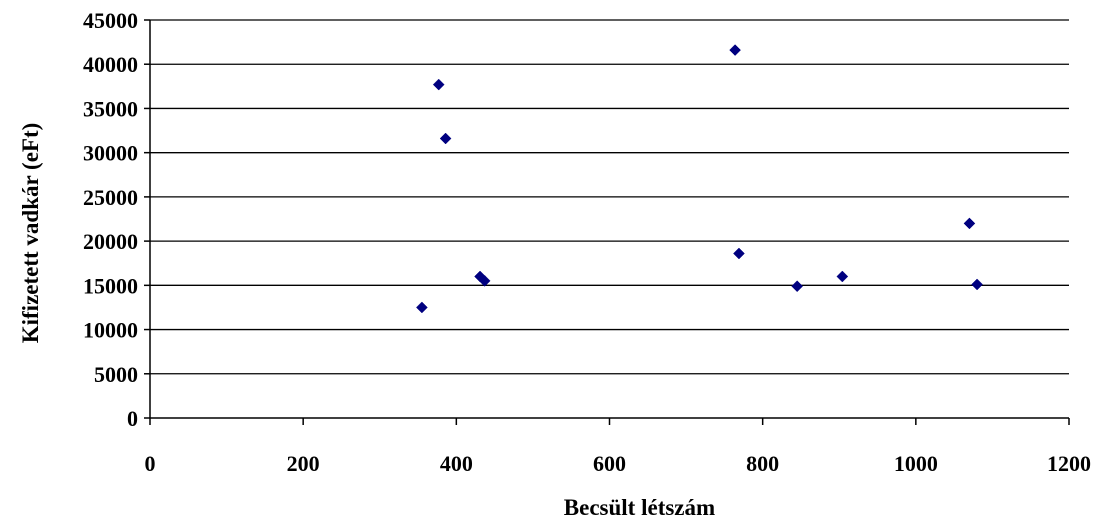 The width and height of the screenshot is (1109, 526). I want to click on y-tick-label: 30000, so click(110, 153).